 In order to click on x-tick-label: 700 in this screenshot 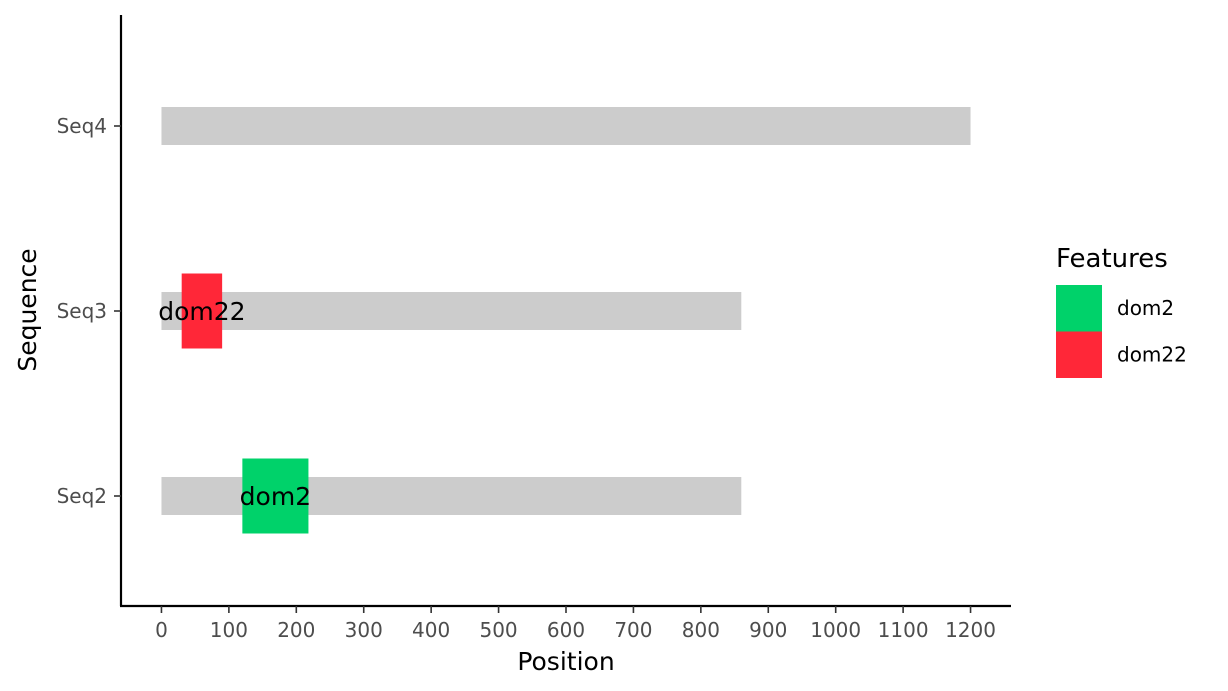, I will do `click(633, 630)`.